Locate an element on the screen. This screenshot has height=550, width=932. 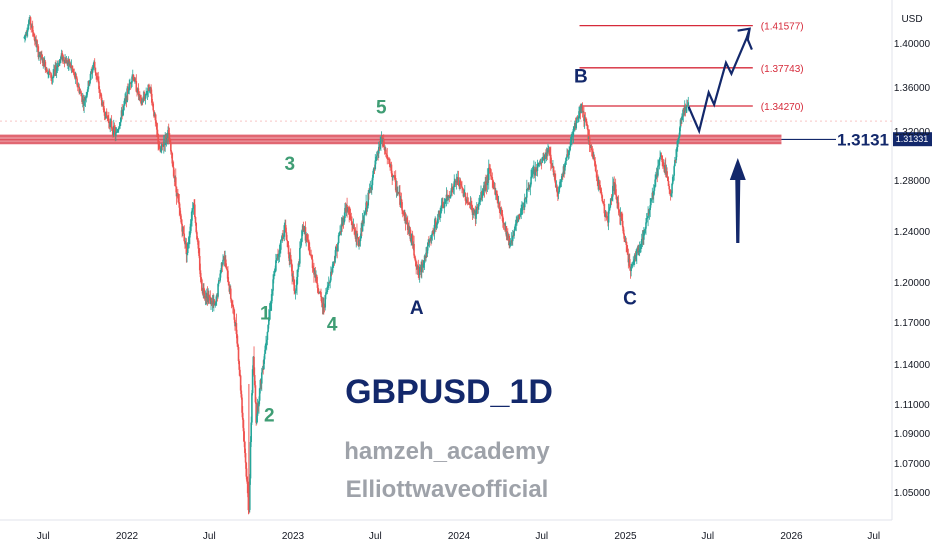
projection-polyline is located at coordinates (720, 84).